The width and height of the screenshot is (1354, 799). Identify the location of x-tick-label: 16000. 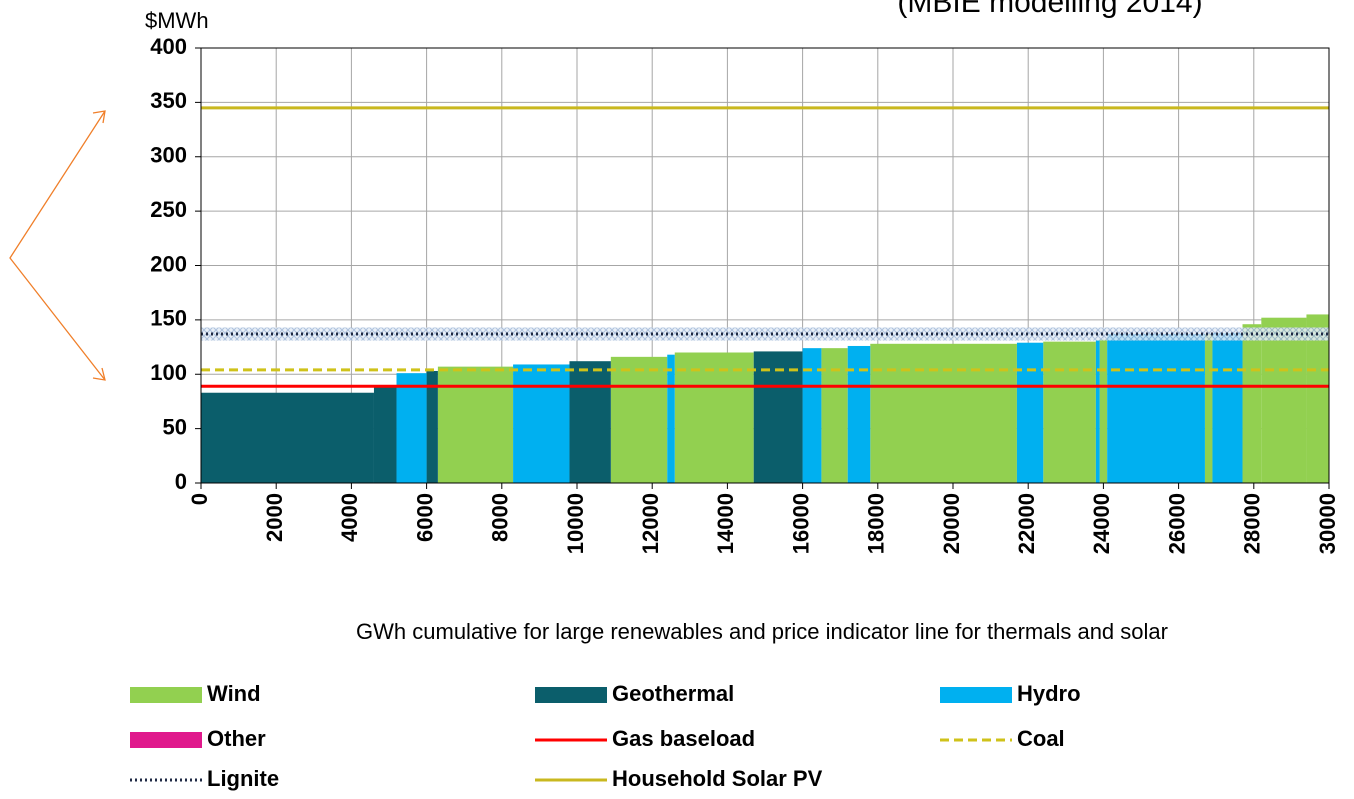
(800, 523).